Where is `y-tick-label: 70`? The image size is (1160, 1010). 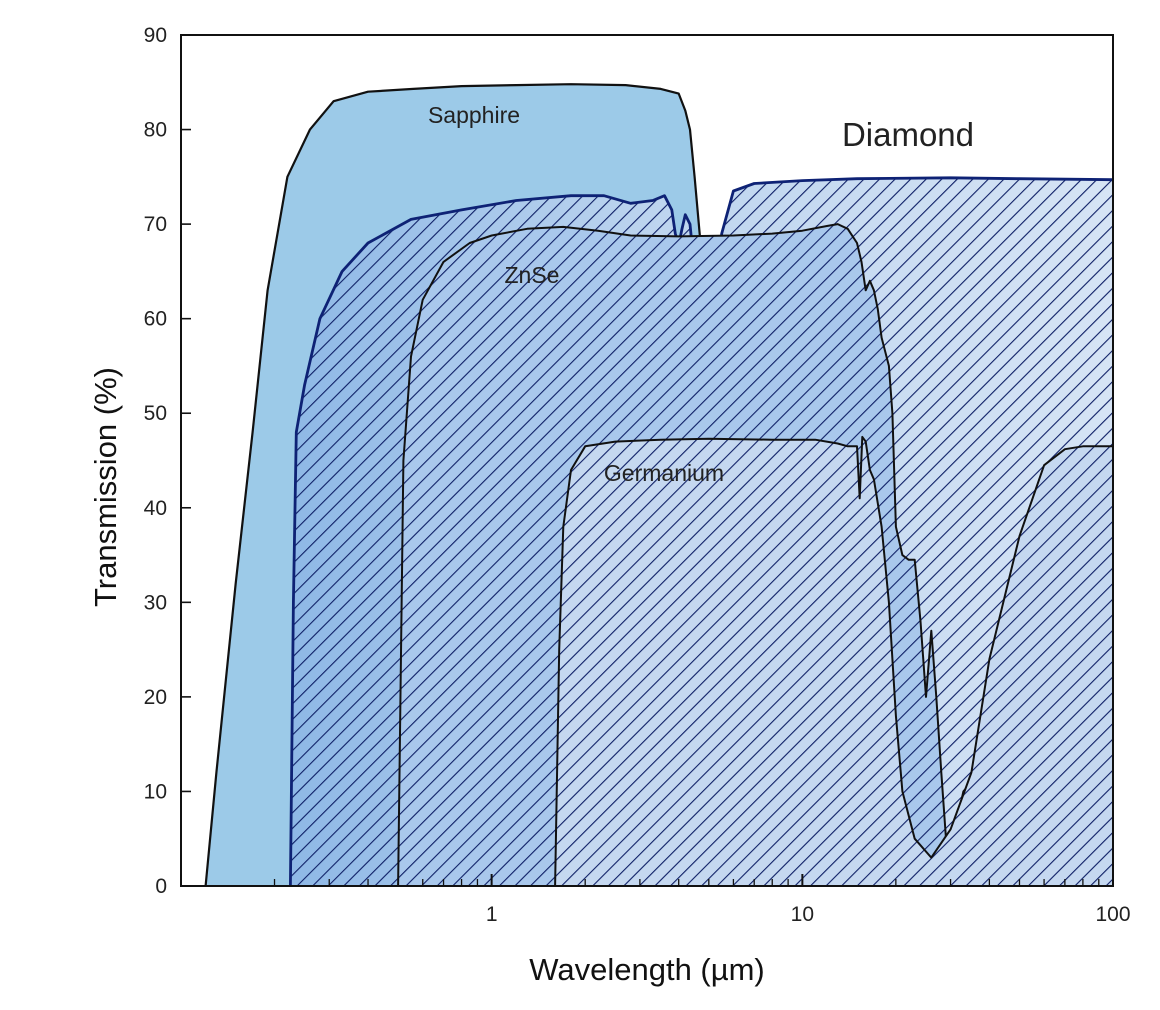 y-tick-label: 70 is located at coordinates (155, 224).